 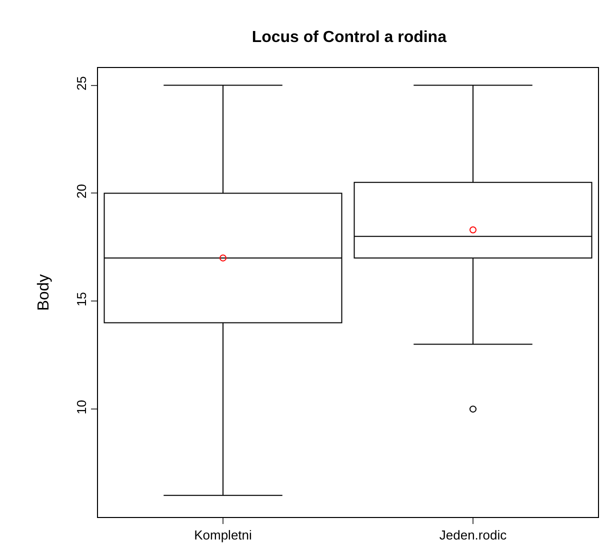 I want to click on y-axis-title: Body, so click(x=44, y=292).